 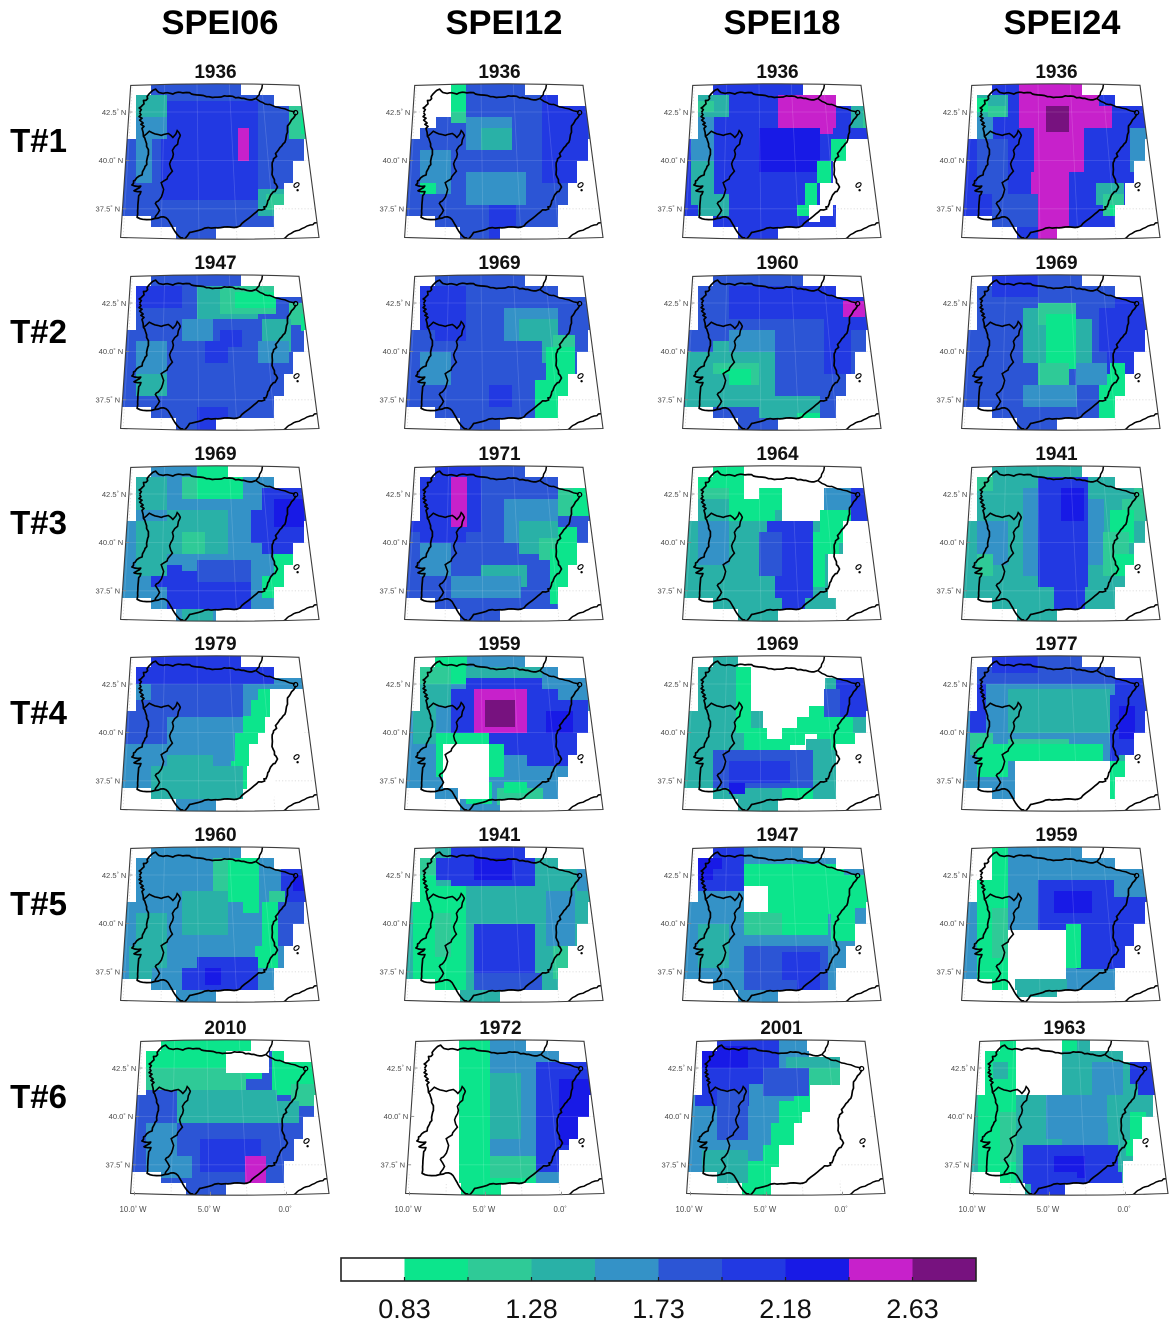 I want to click on svg-text: 2.63, so click(x=912, y=1309).